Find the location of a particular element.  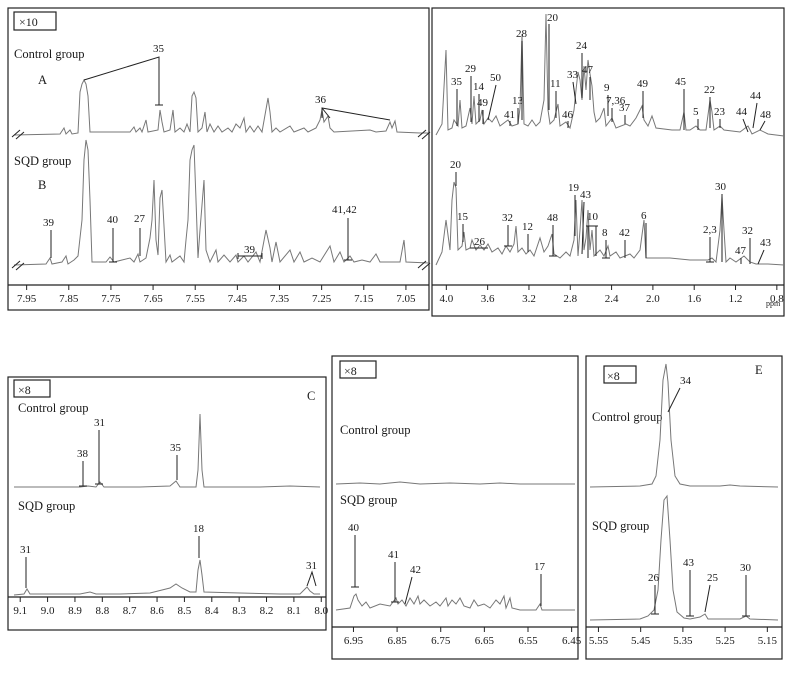

svg-text: 8 is located at coordinates (605, 233).